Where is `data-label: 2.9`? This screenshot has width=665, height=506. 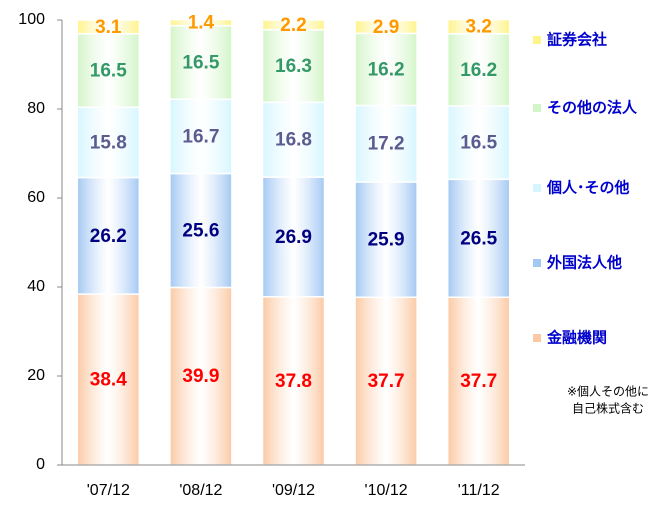
data-label: 2.9 is located at coordinates (386, 27).